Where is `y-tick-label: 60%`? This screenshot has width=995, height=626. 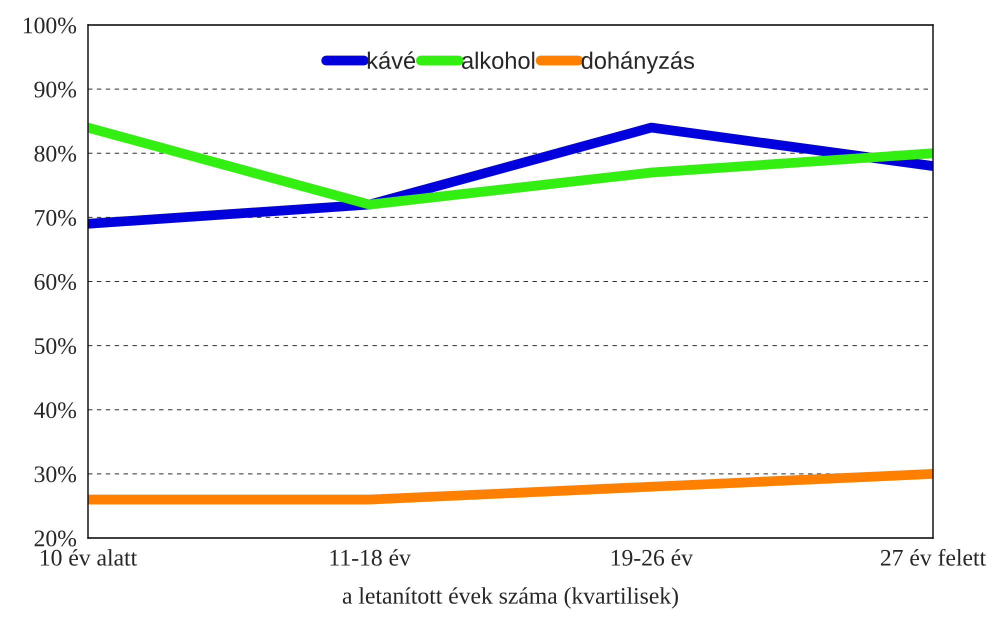
y-tick-label: 60% is located at coordinates (55, 282).